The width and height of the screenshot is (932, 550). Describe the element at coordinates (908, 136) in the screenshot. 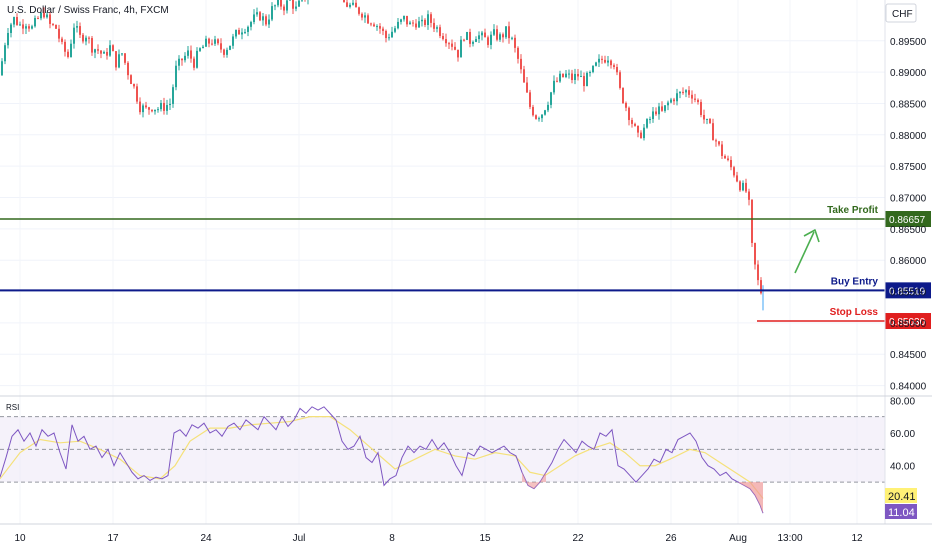

I see `price-tick-label: 0.88000` at that location.